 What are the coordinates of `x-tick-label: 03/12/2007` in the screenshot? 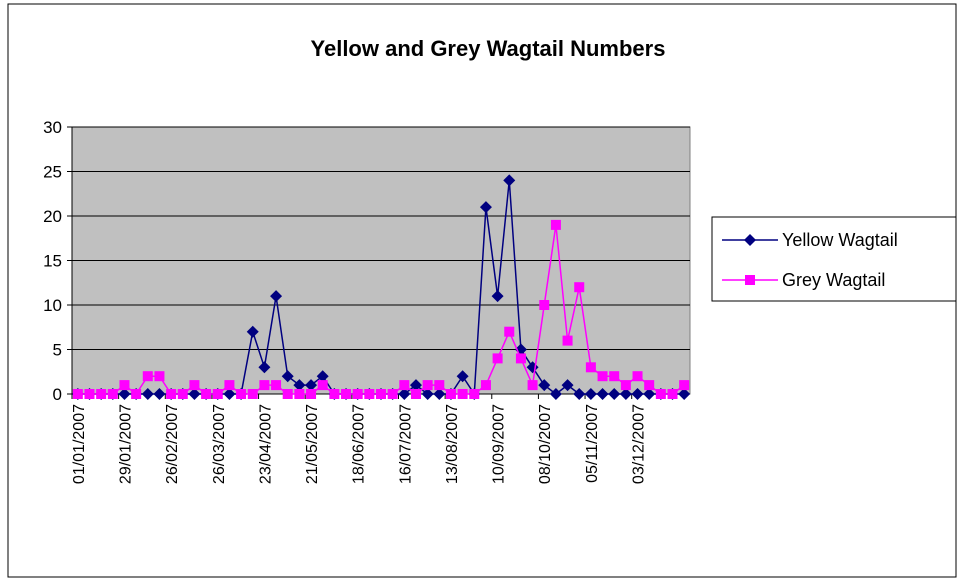 It's located at (639, 444).